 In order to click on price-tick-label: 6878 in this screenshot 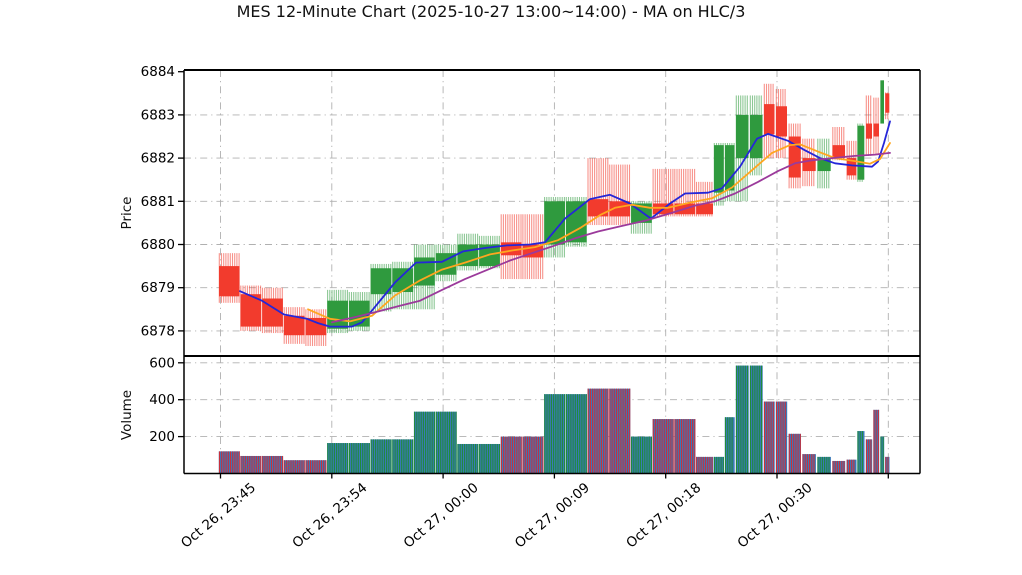, I will do `click(158, 331)`.